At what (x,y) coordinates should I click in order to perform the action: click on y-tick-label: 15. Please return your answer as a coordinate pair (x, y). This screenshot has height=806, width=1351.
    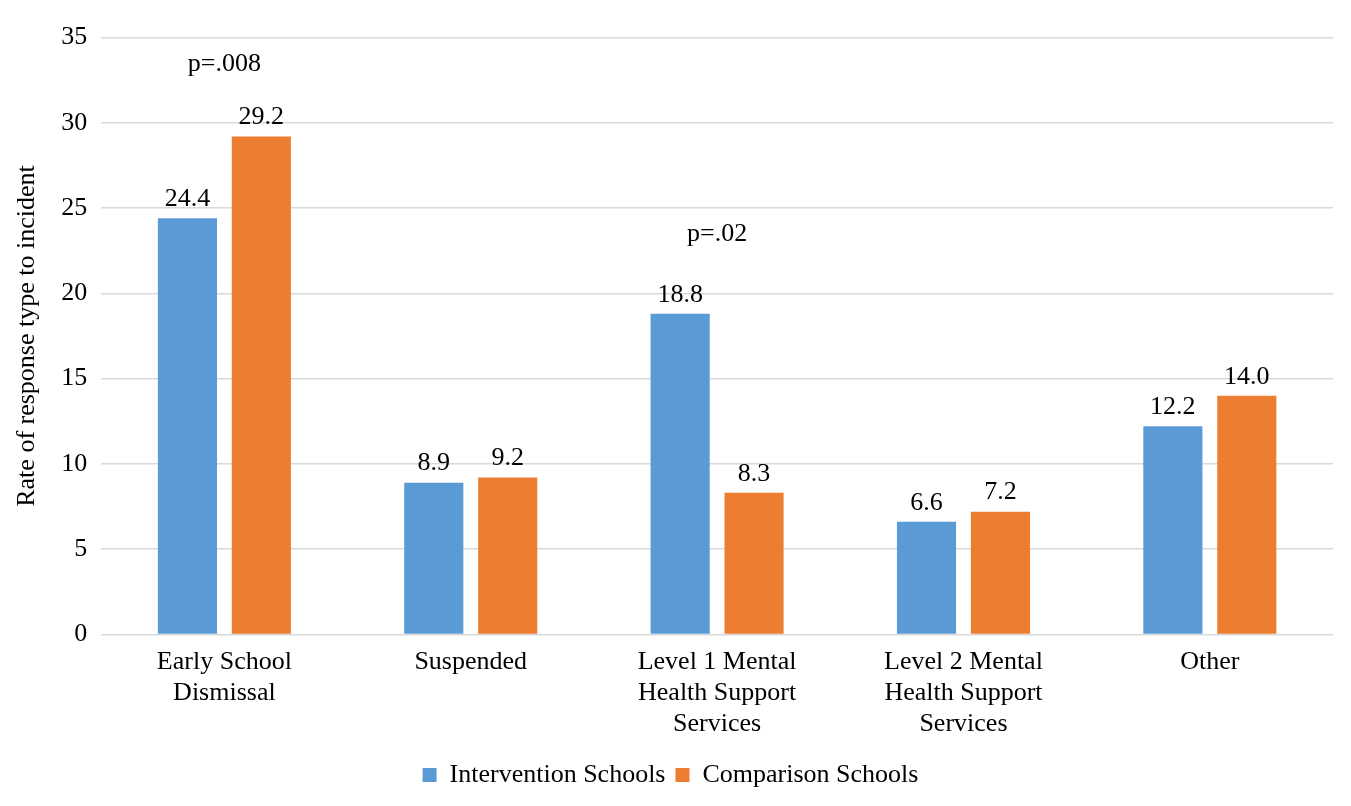
    Looking at the image, I should click on (74, 377).